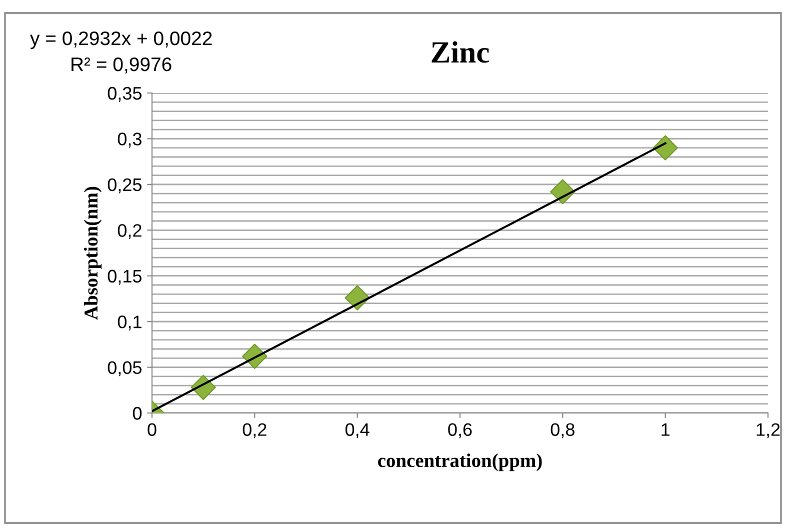  What do you see at coordinates (768, 430) in the screenshot?
I see `x-tick-label: 1,2` at bounding box center [768, 430].